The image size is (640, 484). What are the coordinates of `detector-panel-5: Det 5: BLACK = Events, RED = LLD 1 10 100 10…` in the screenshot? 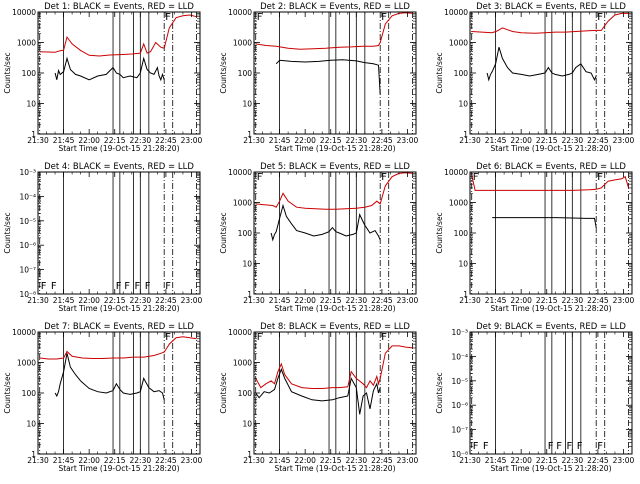 It's located at (319, 237).